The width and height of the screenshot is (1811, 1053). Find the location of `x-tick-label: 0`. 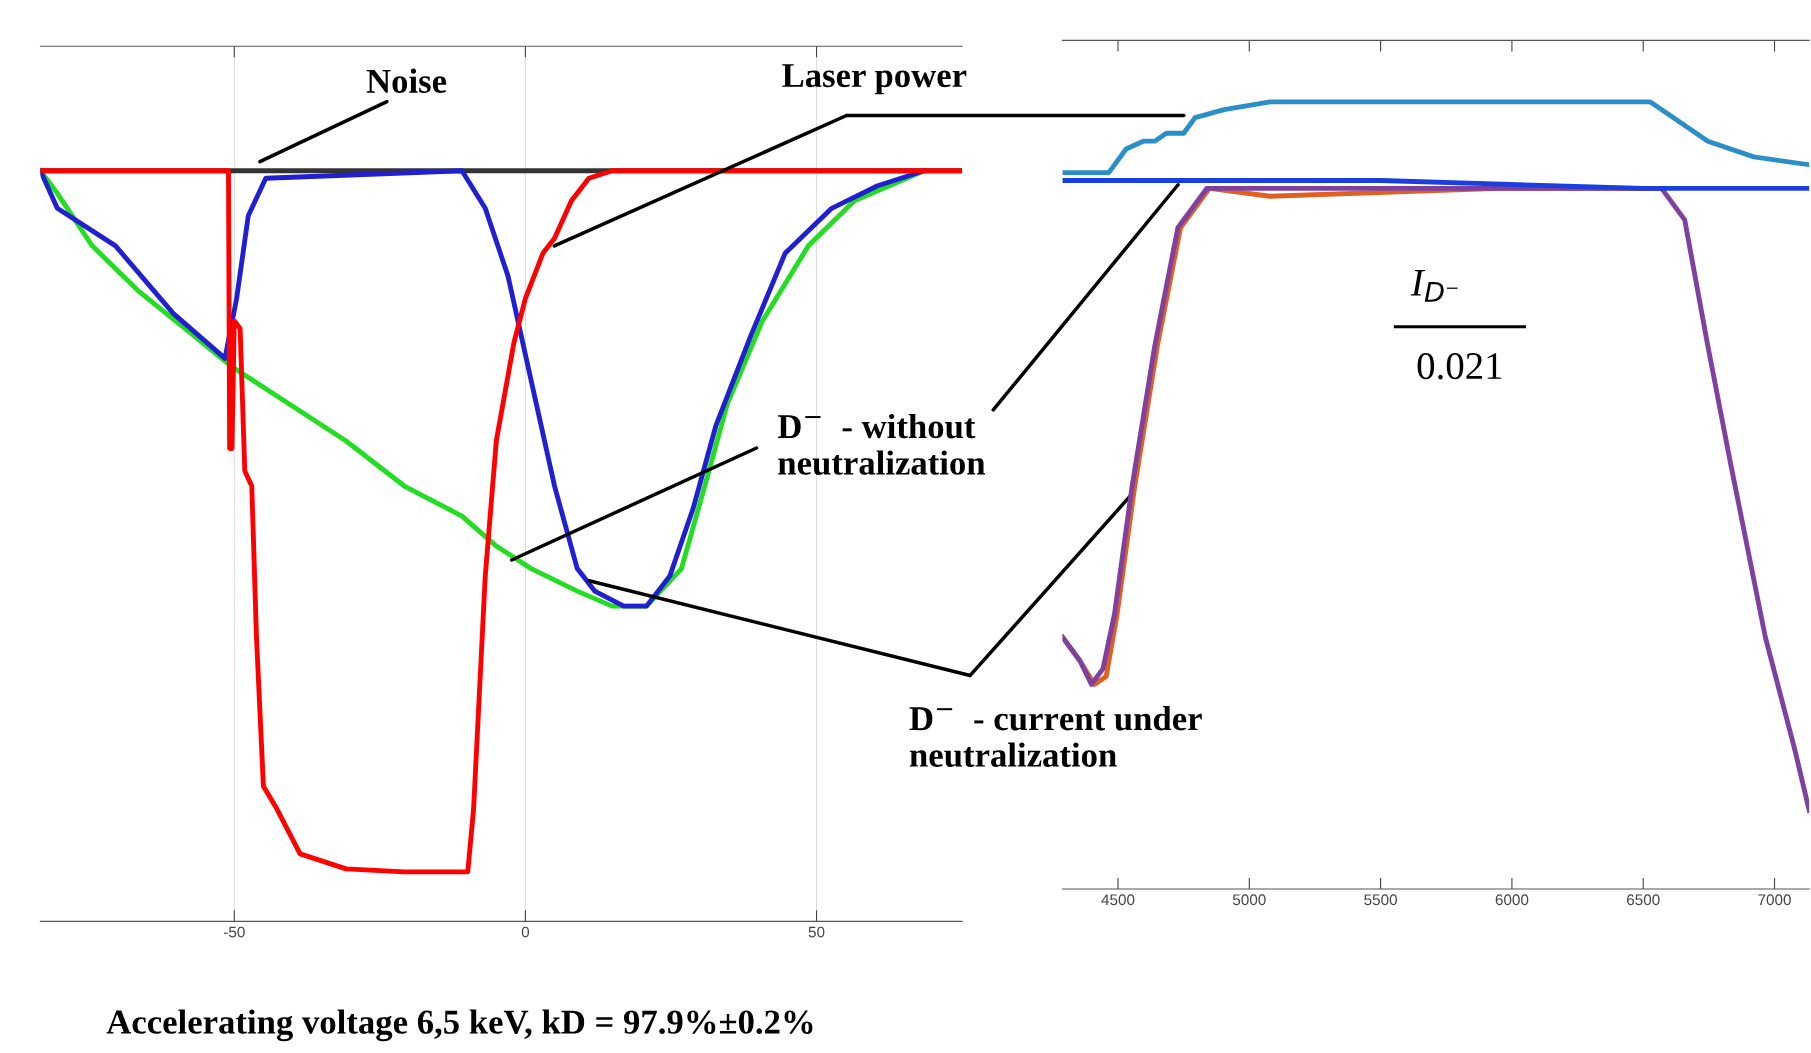

x-tick-label: 0 is located at coordinates (525, 932).